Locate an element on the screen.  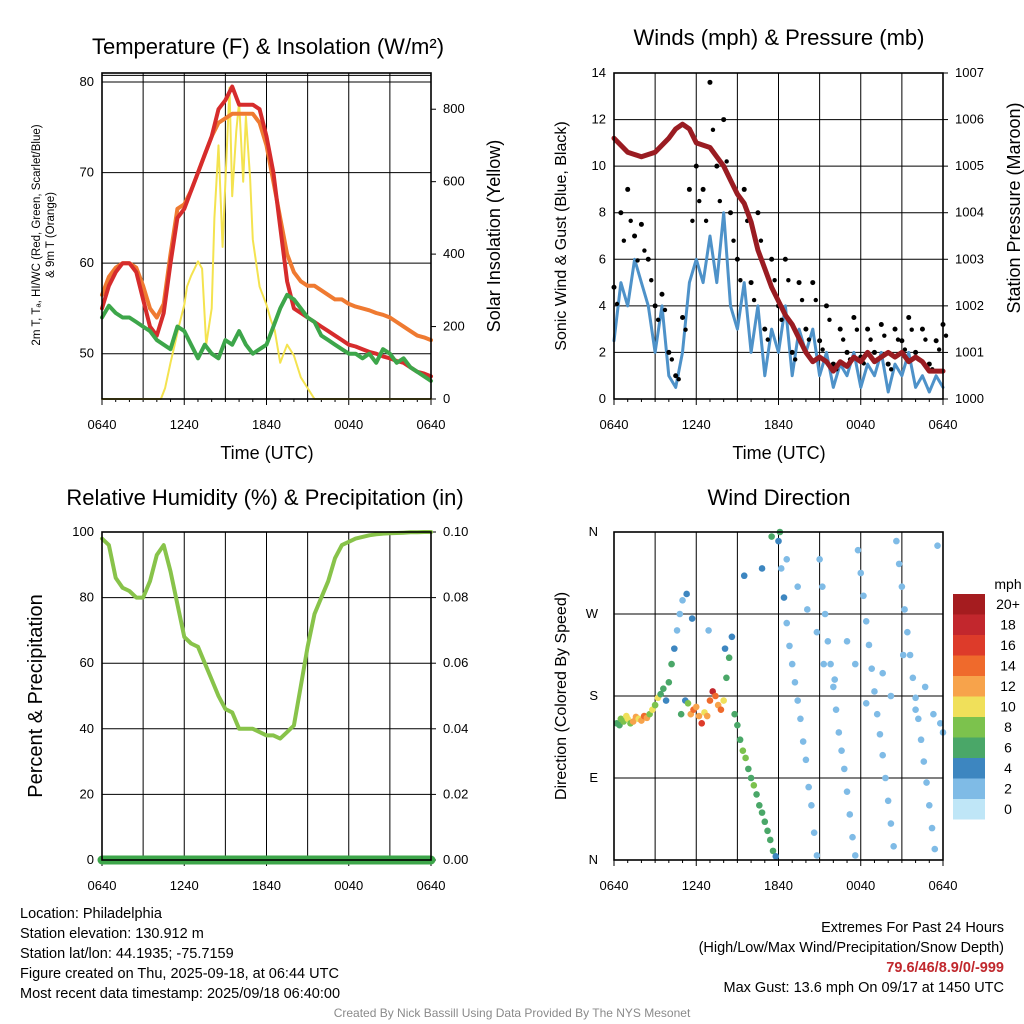
dir-x-tick-label: 0040 is located at coordinates (860, 885).